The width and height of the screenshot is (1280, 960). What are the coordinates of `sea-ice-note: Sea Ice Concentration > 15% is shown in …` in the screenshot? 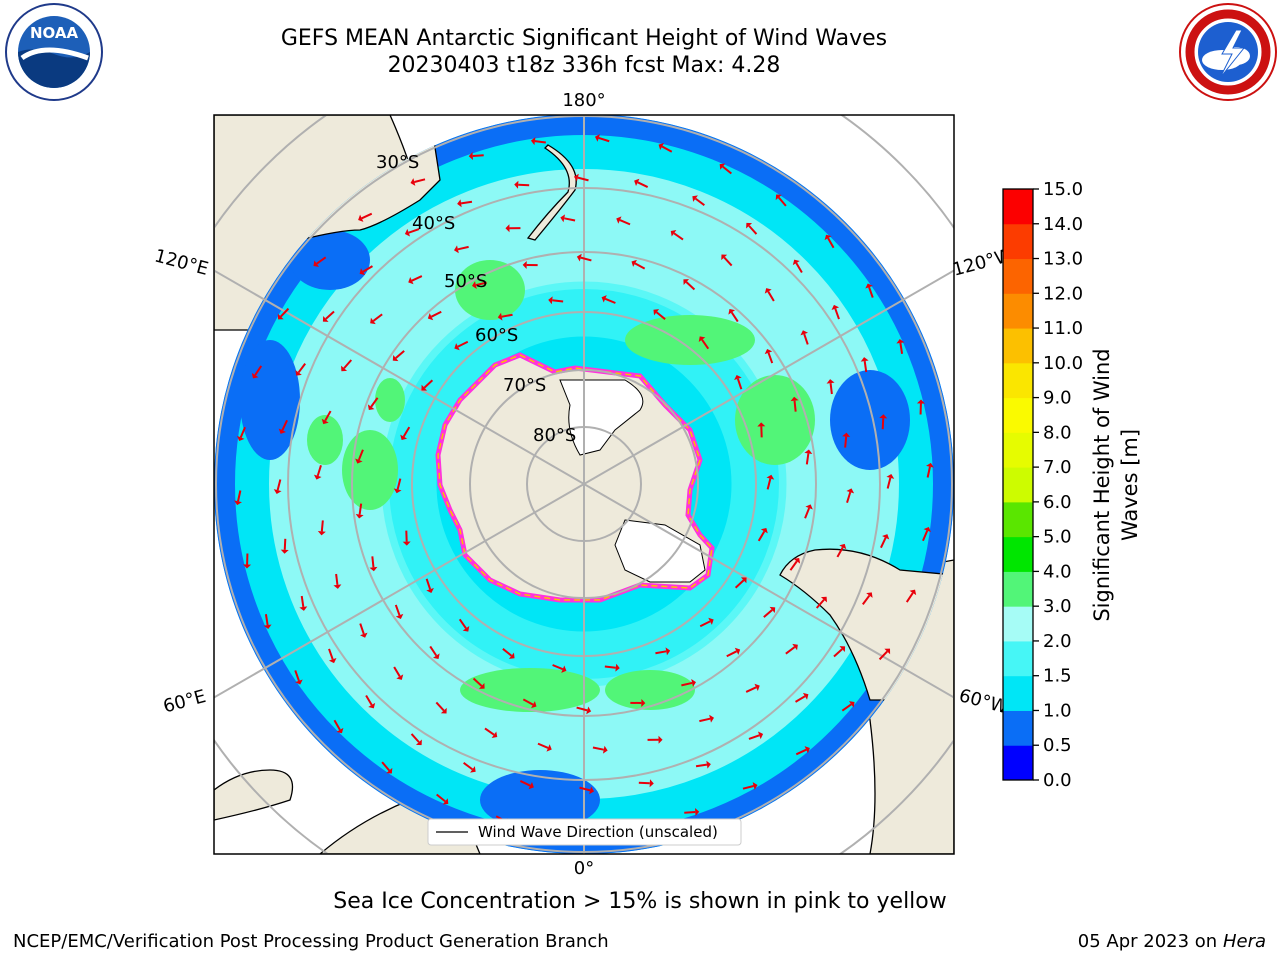 It's located at (640, 901).